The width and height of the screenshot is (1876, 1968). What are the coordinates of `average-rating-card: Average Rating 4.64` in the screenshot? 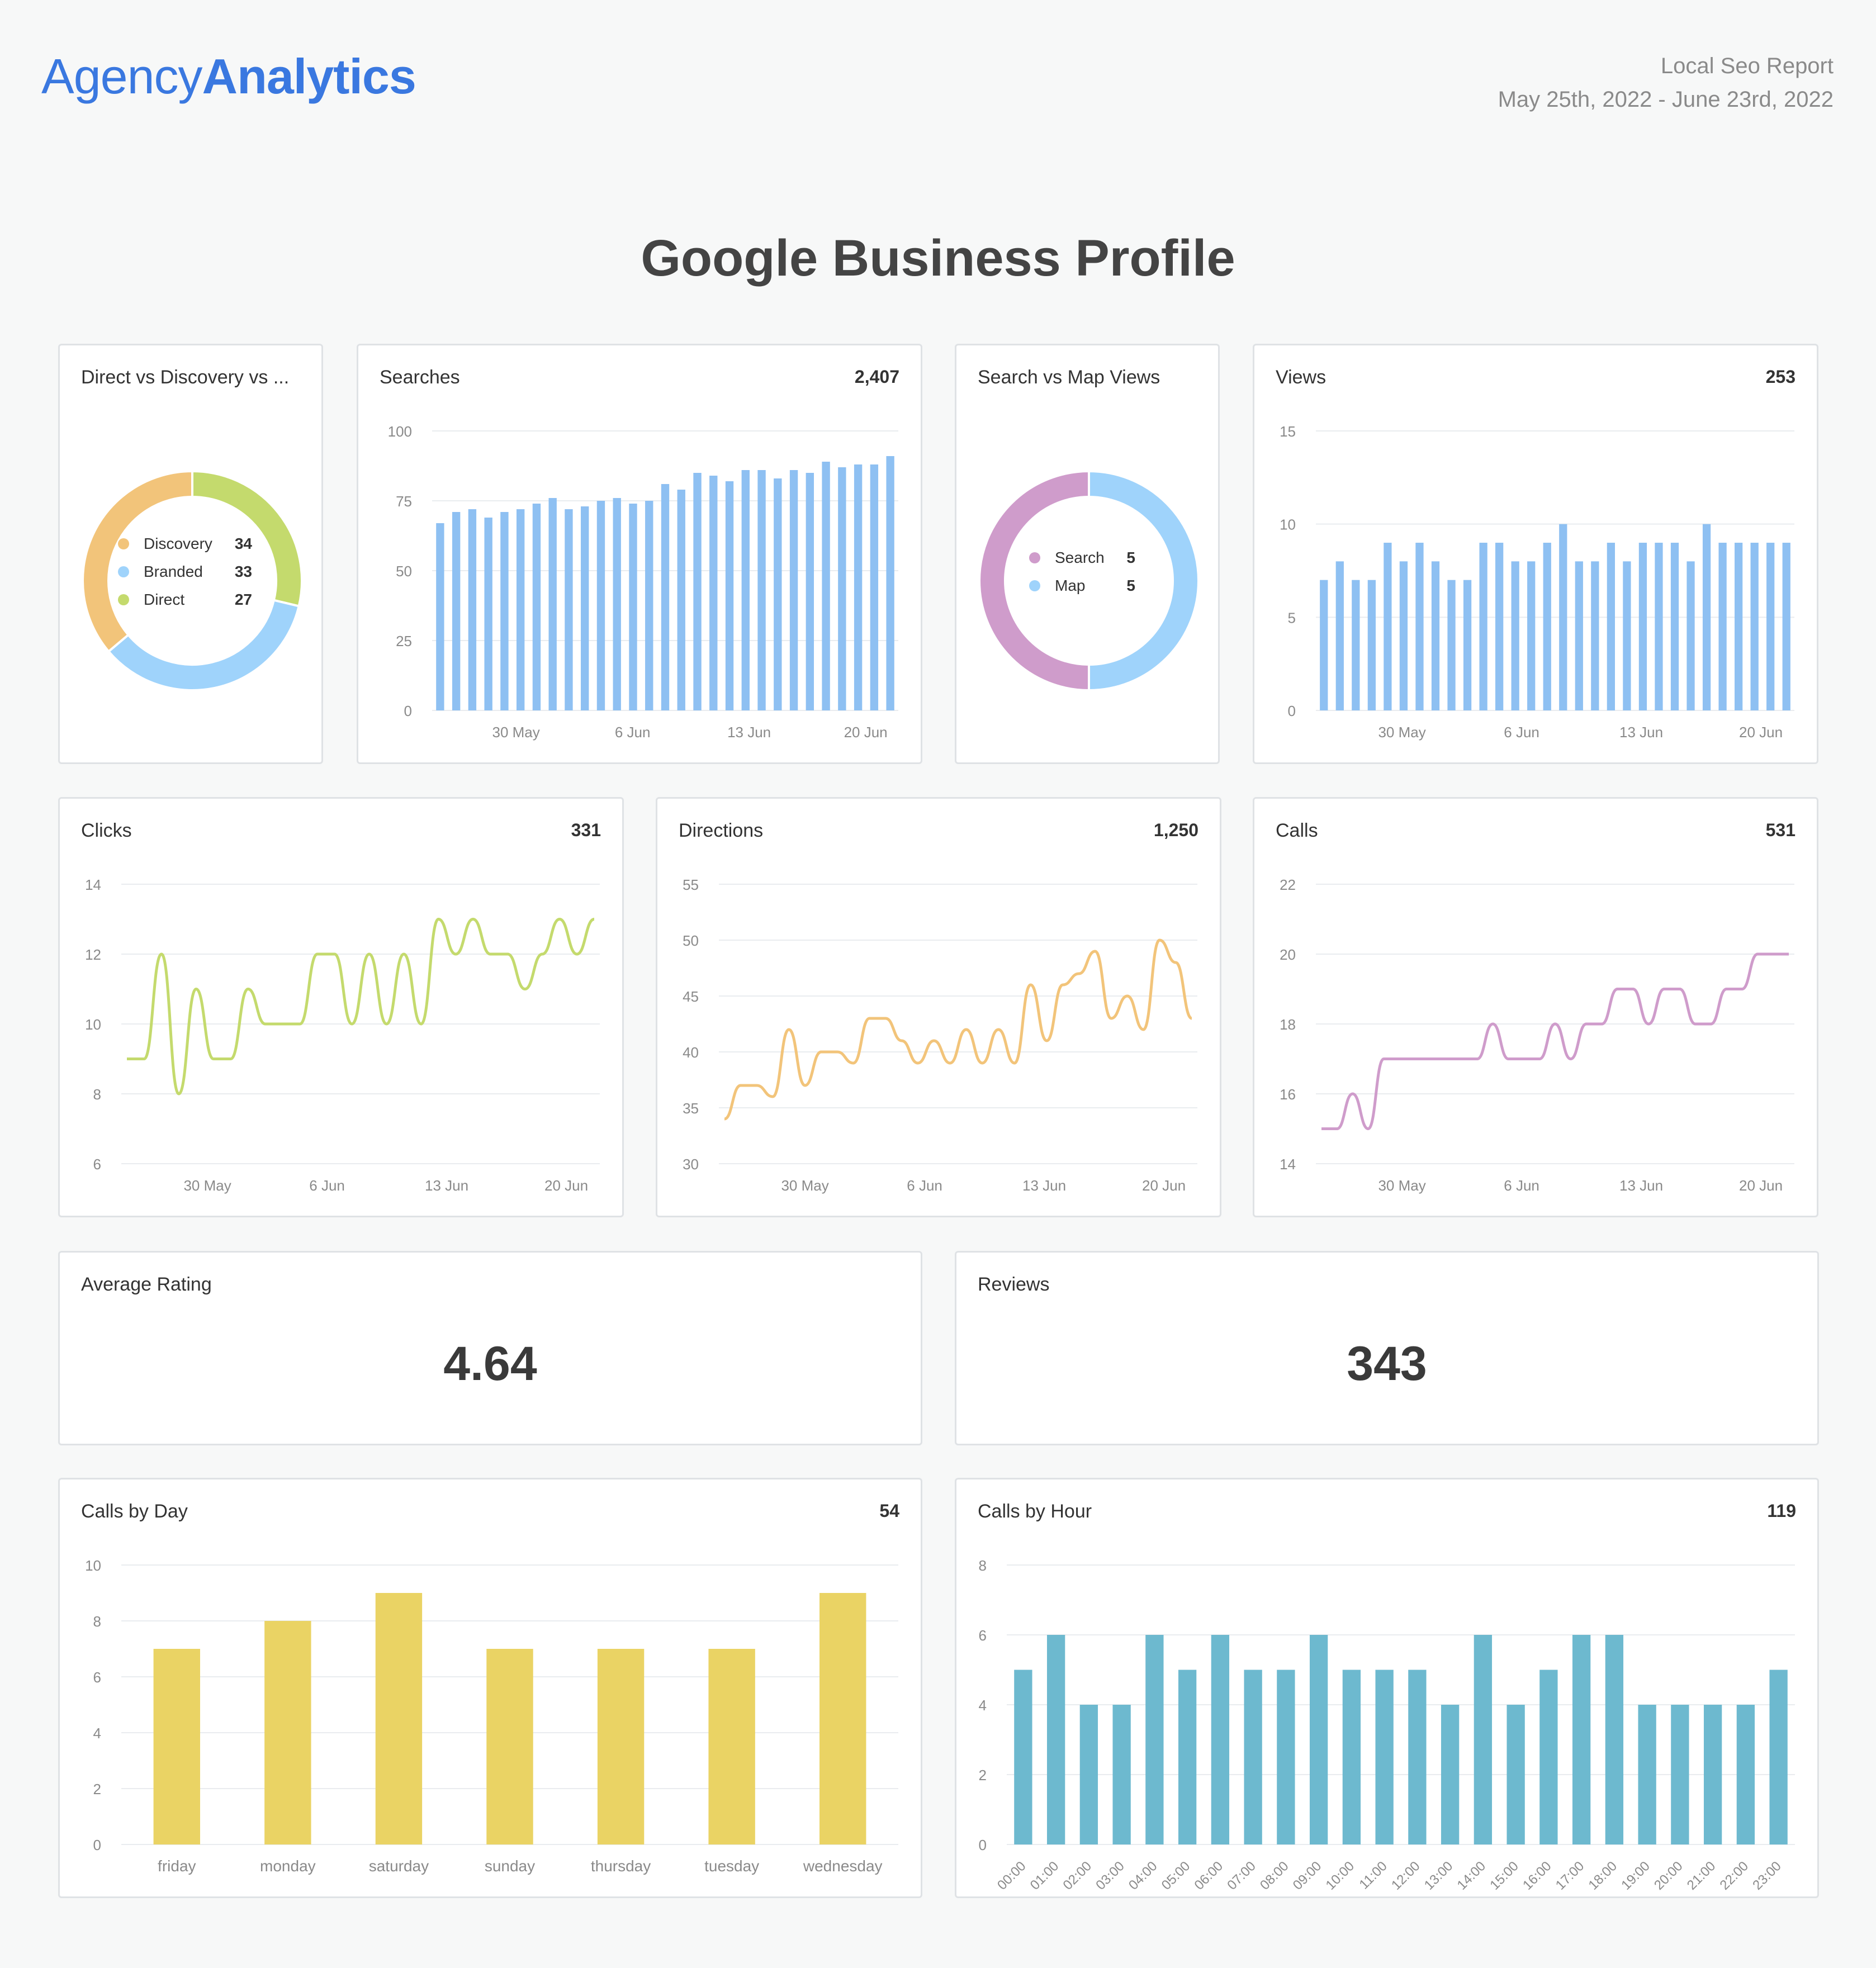 It's located at (490, 1348).